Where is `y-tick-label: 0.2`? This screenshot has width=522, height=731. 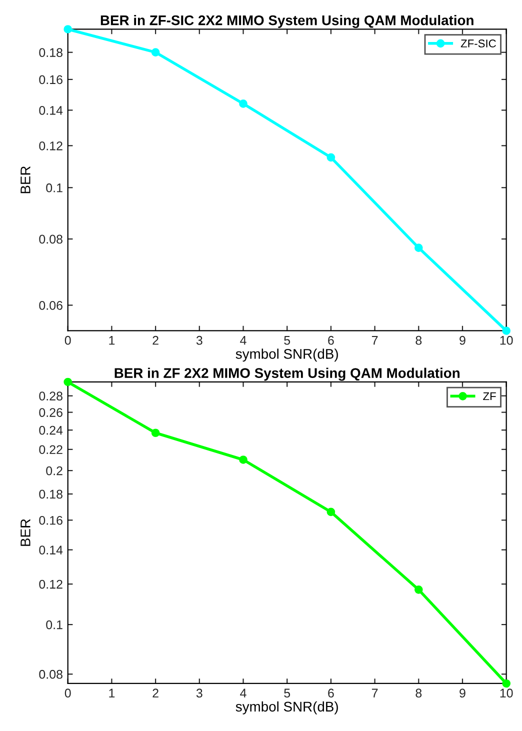 y-tick-label: 0.2 is located at coordinates (54, 471).